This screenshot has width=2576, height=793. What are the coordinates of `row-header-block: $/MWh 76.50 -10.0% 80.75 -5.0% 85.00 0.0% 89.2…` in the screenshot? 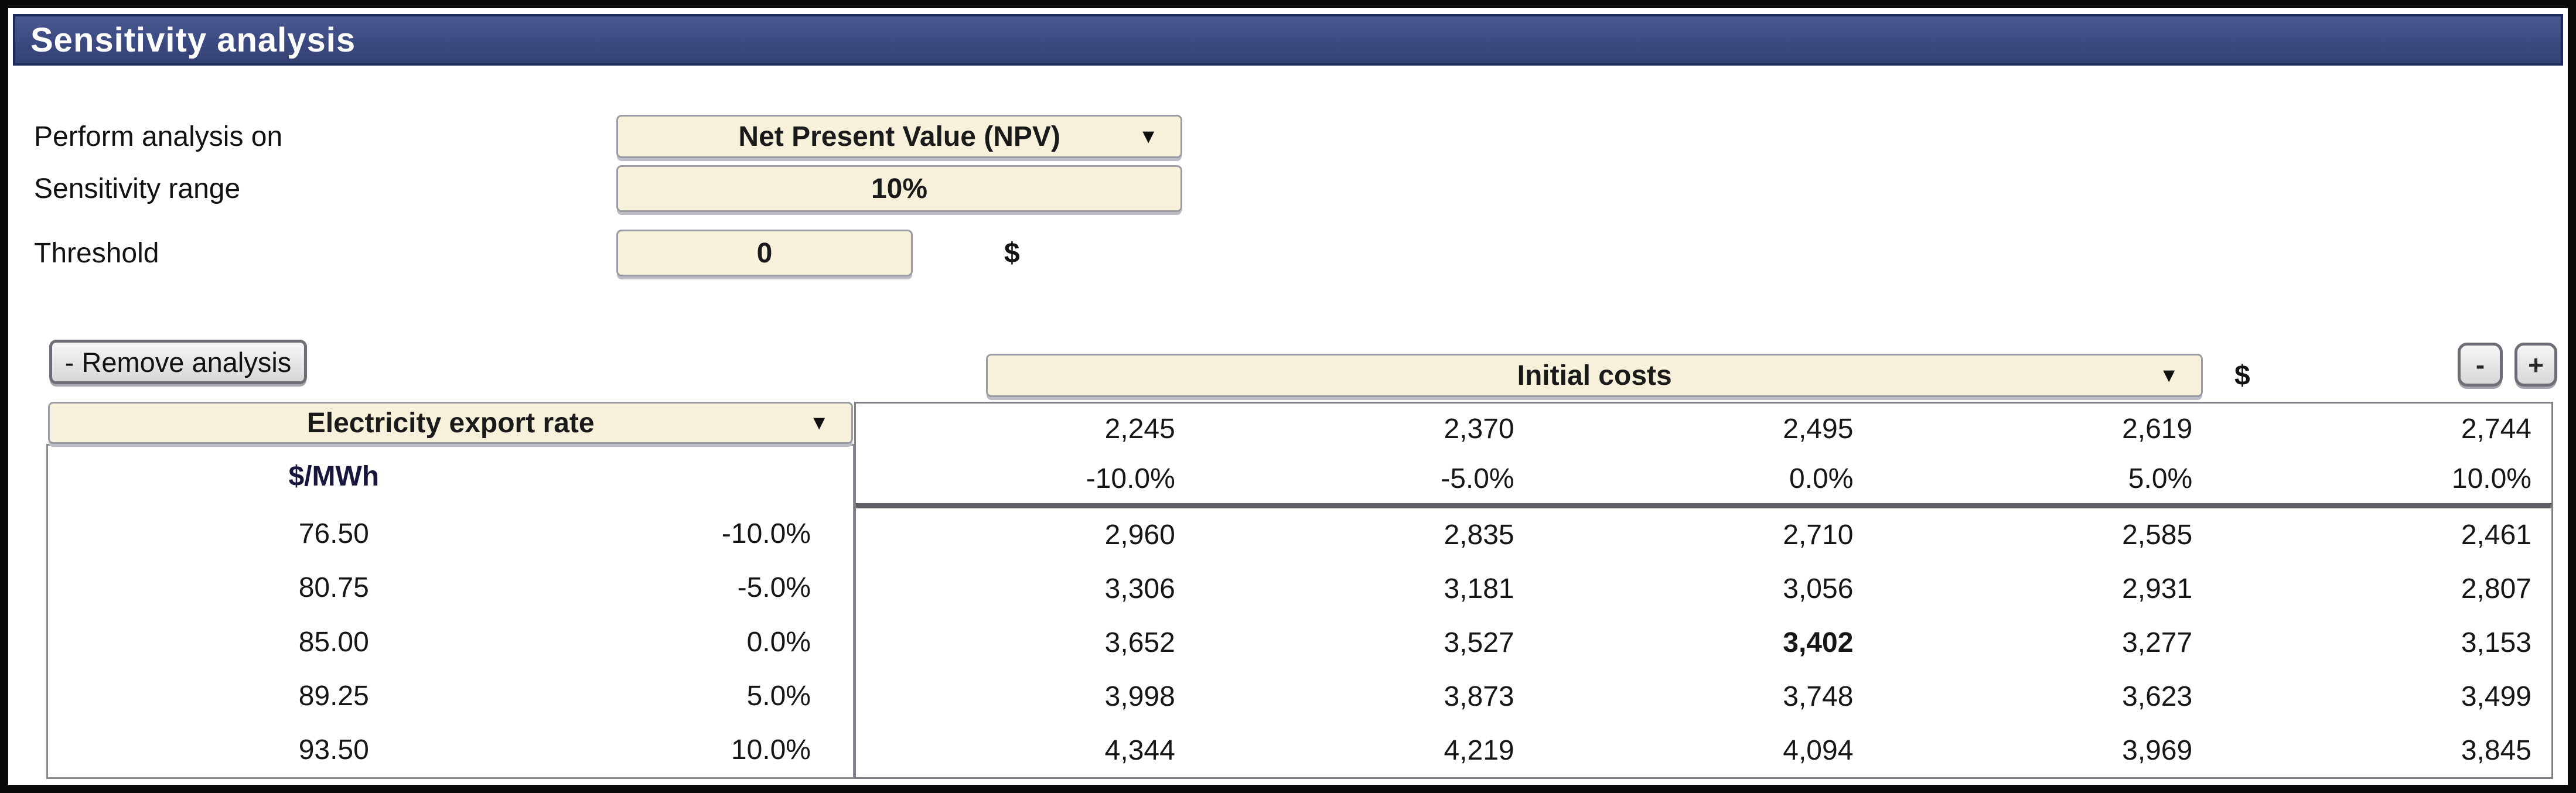 It's located at (451, 611).